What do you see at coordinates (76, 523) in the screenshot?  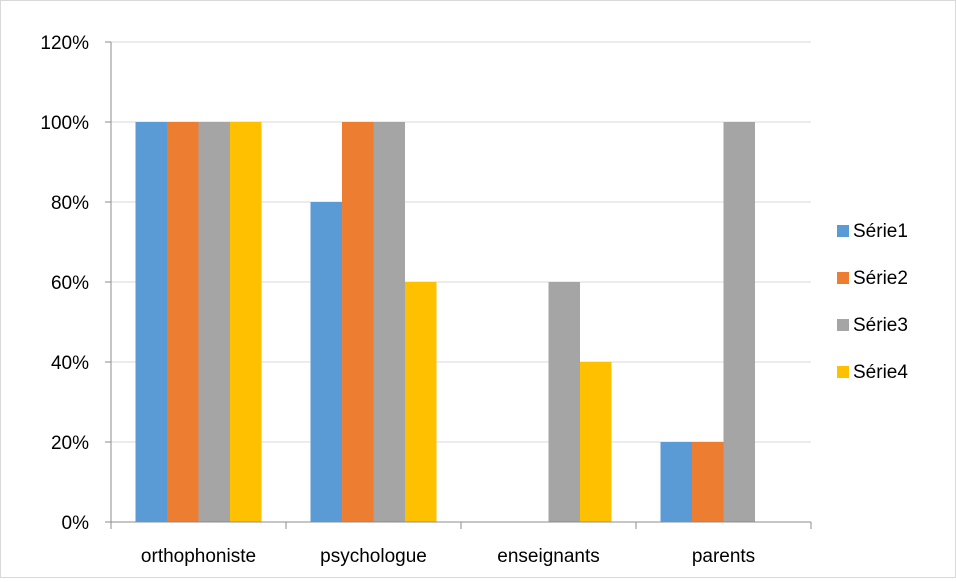 I see `y-tick-label: 0%` at bounding box center [76, 523].